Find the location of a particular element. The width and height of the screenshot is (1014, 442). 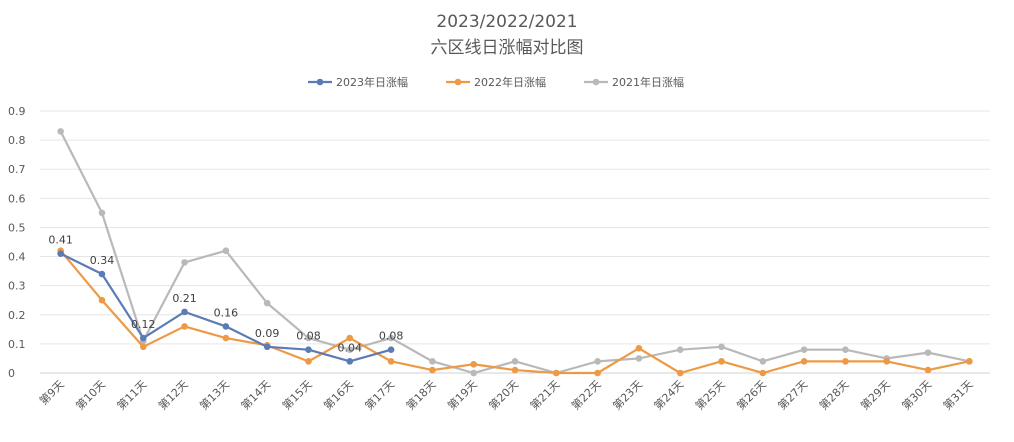

x-tick-label: 第20天 is located at coordinates (503, 394).